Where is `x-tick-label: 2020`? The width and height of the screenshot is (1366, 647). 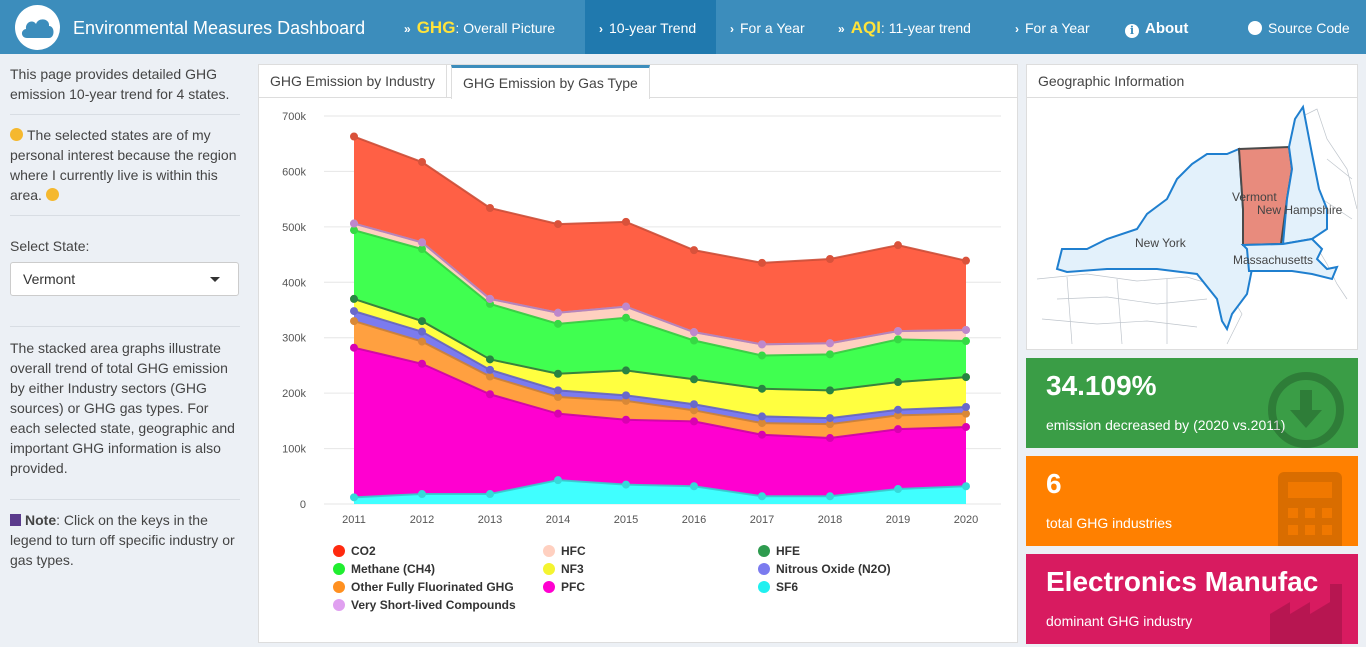
x-tick-label: 2020 is located at coordinates (966, 520).